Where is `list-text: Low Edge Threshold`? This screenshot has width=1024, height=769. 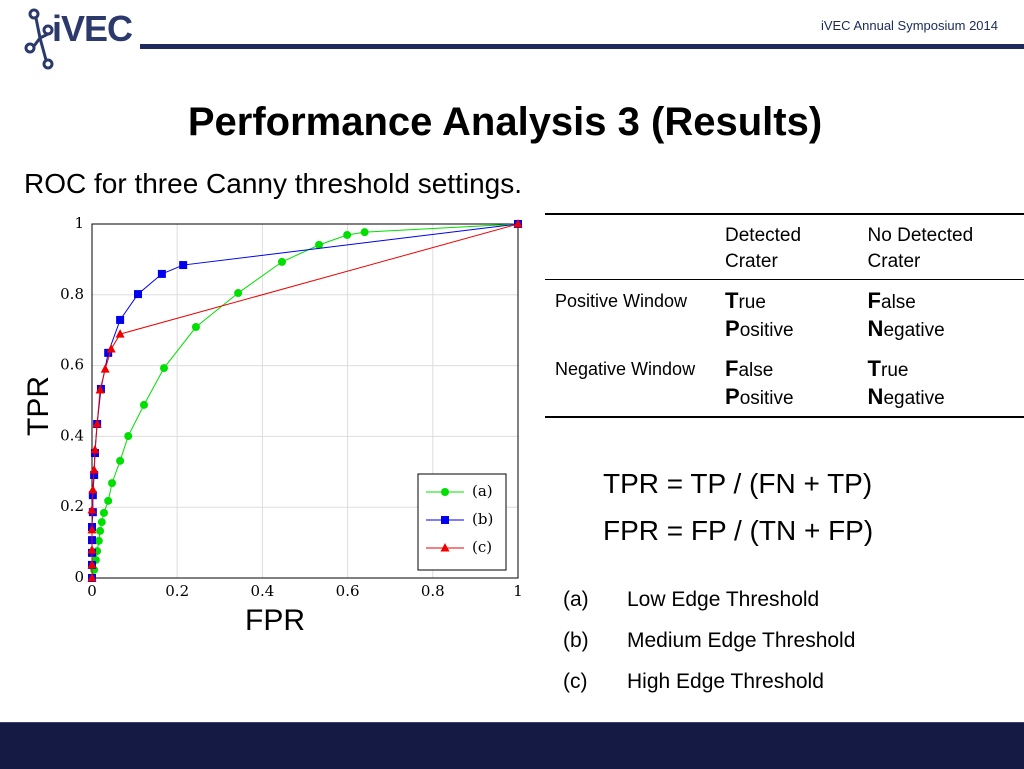 list-text: Low Edge Threshold is located at coordinates (723, 599).